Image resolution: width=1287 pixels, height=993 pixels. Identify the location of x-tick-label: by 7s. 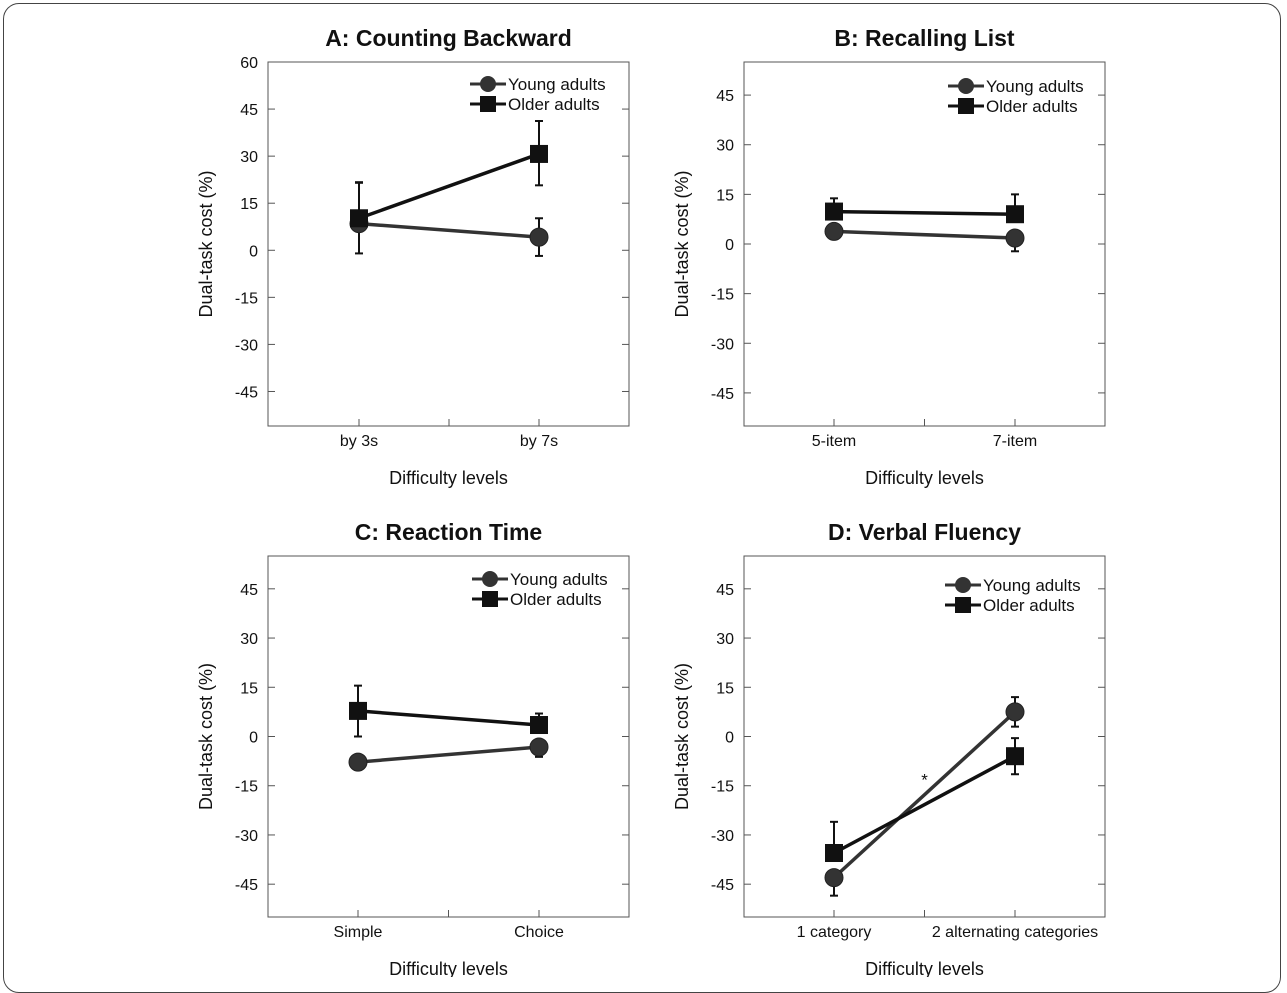
(539, 441).